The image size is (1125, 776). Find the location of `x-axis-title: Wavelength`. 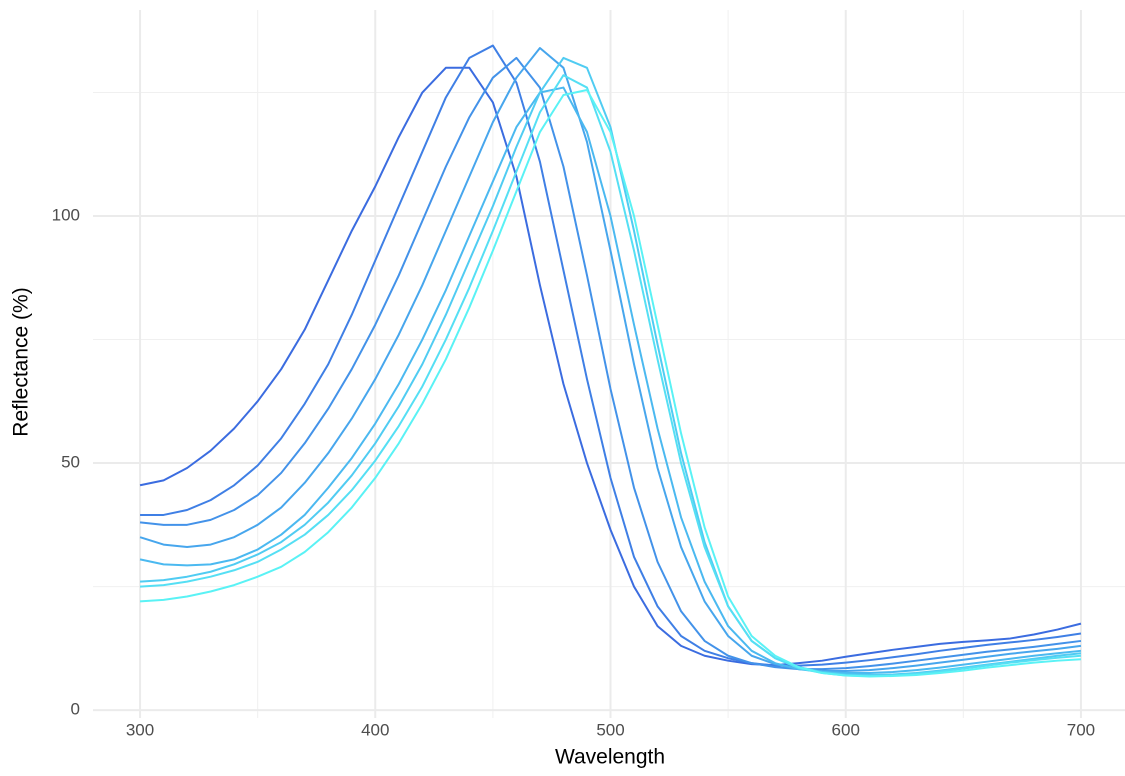

x-axis-title: Wavelength is located at coordinates (610, 757).